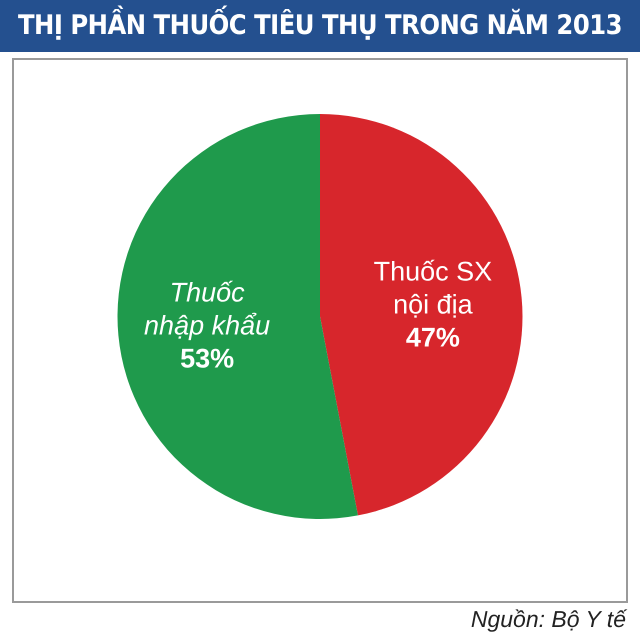 The width and height of the screenshot is (640, 640). I want to click on data-label: 53%, so click(207, 359).